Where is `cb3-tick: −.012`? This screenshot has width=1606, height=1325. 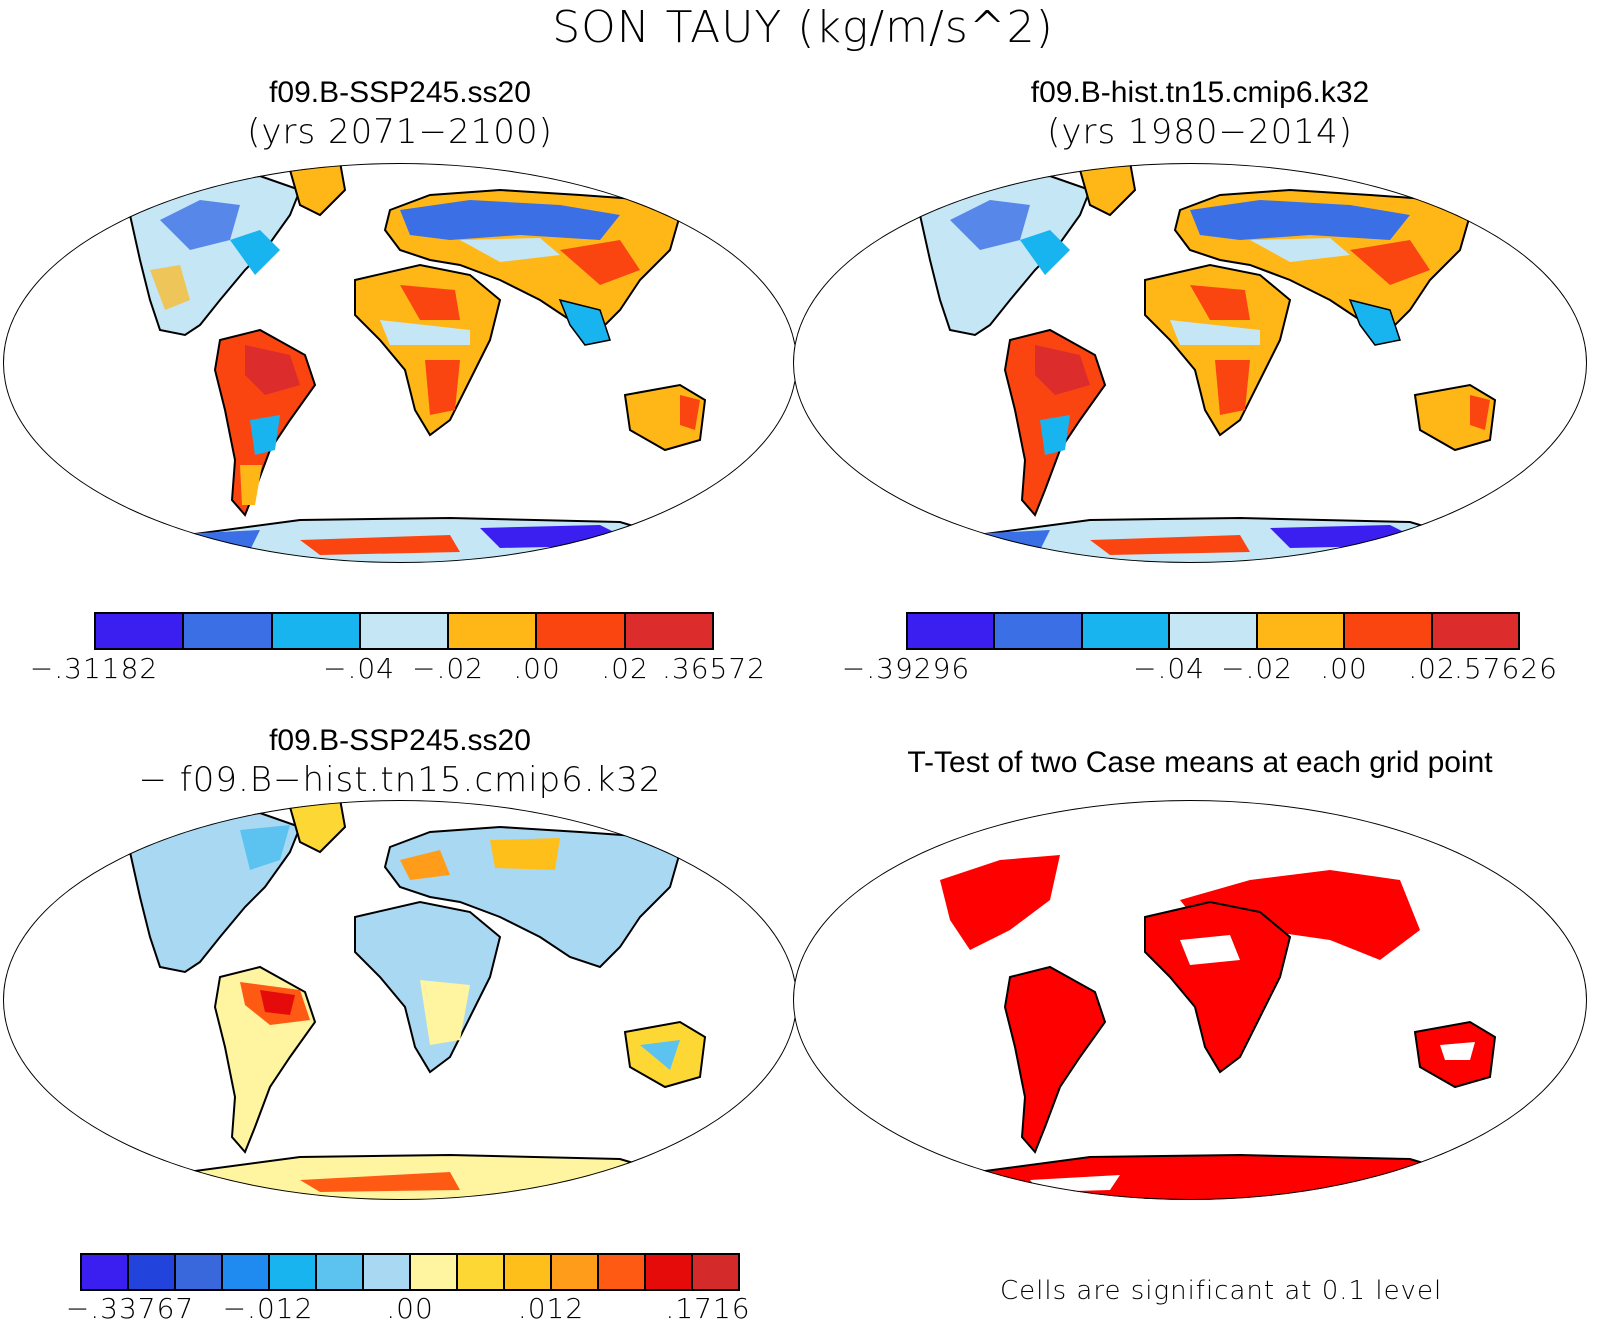
cb3-tick: −.012 is located at coordinates (268, 1308).